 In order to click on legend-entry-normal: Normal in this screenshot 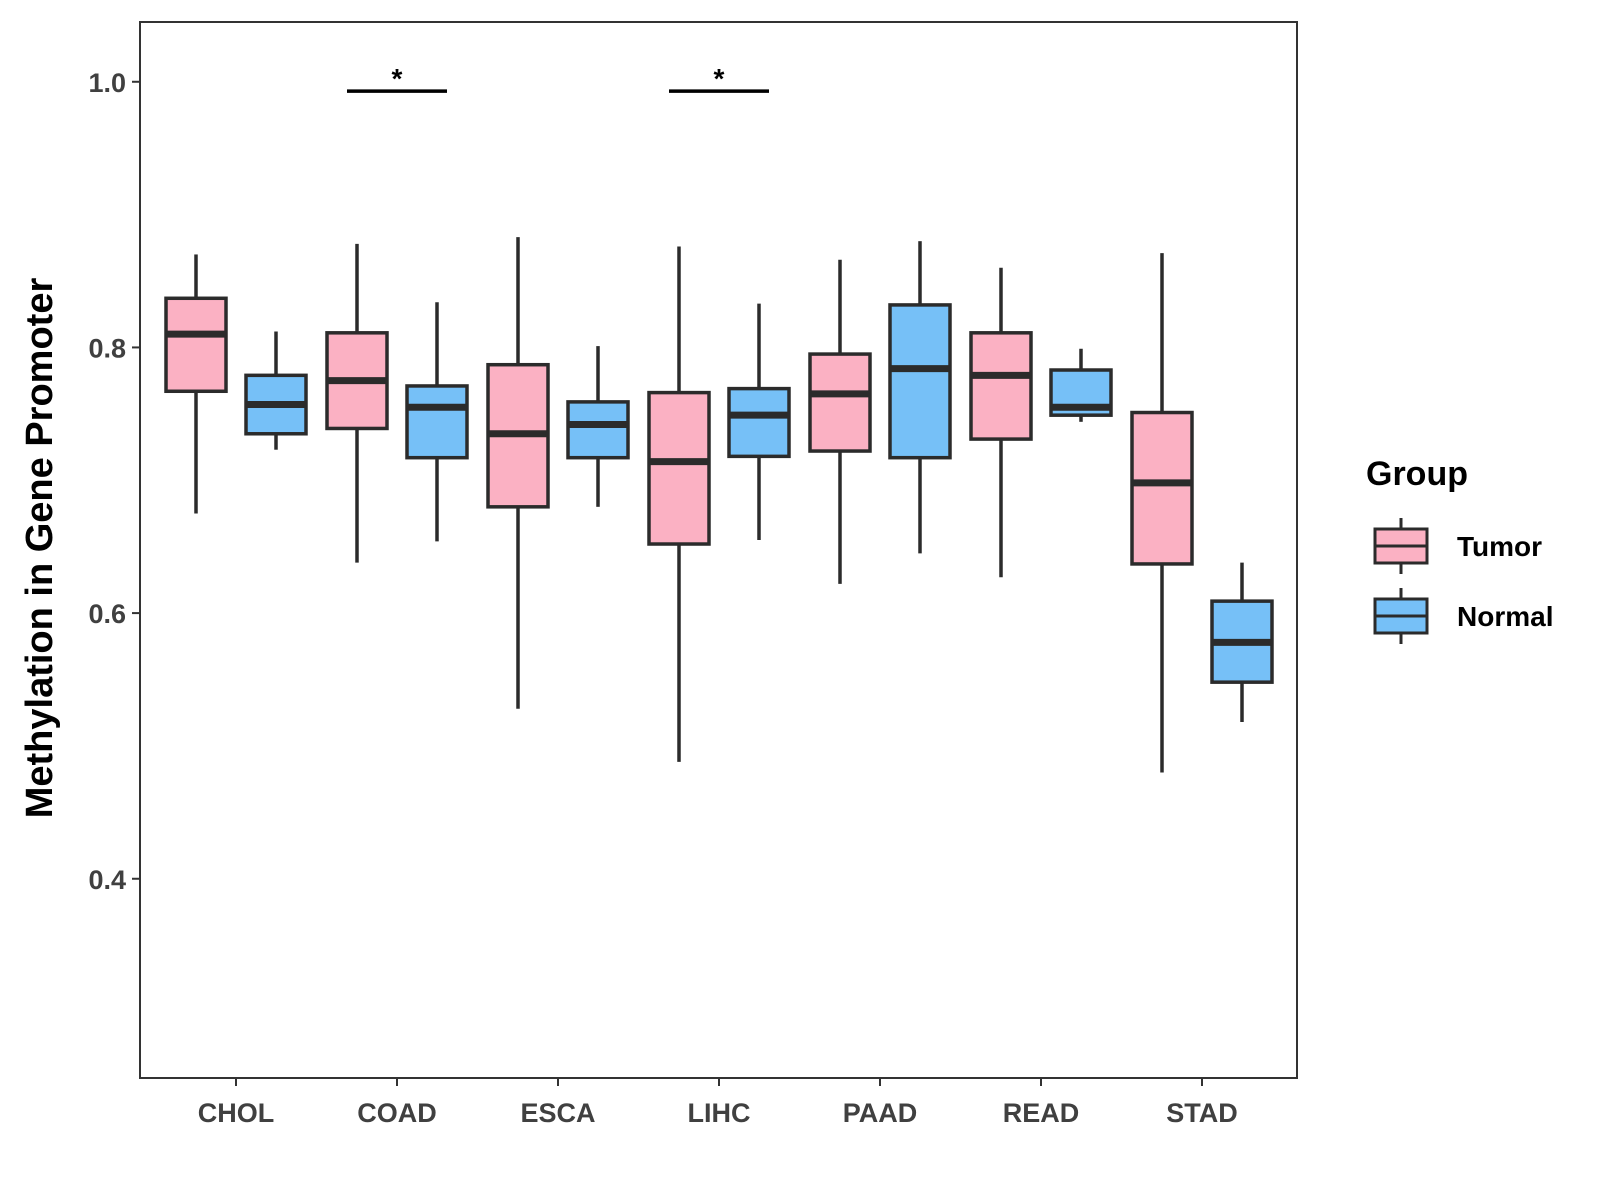, I will do `click(1463, 616)`.